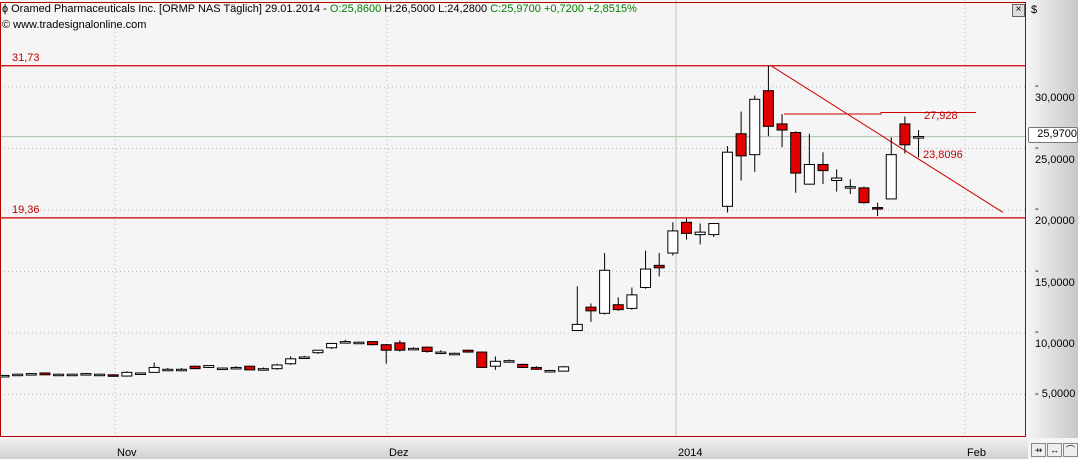  What do you see at coordinates (1055, 276) in the screenshot?
I see `y-tick-label: - 15,0000` at bounding box center [1055, 276].